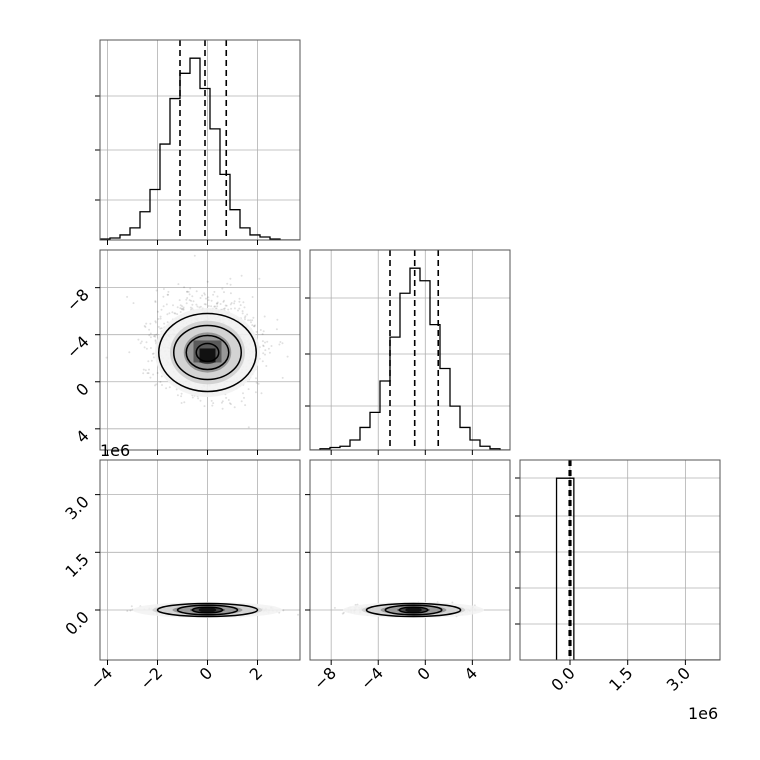 Image resolution: width=760 pixels, height=760 pixels. Describe the element at coordinates (115, 450) in the screenshot. I see `y-offset-label: 1e6` at that location.